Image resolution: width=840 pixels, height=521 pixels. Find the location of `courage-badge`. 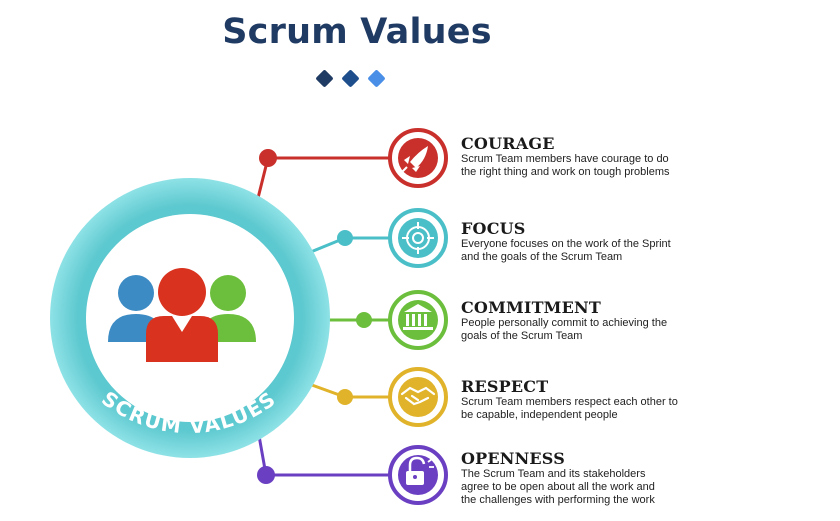

courage-badge is located at coordinates (418, 158).